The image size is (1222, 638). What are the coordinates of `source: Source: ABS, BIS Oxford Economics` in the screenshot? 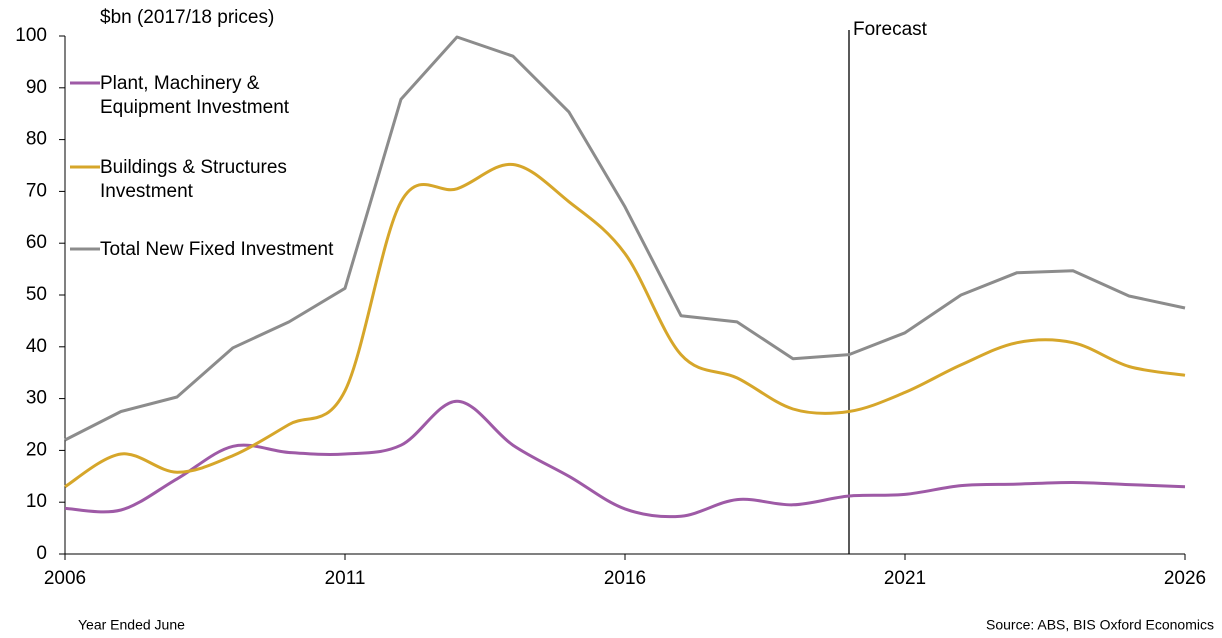 It's located at (1100, 625).